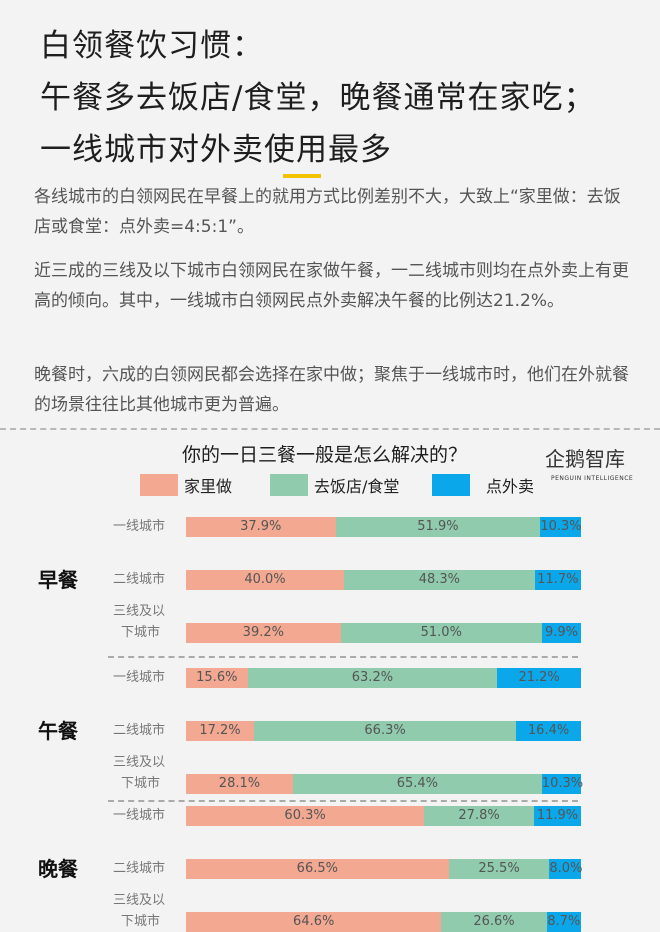 The width and height of the screenshot is (660, 932). I want to click on bar-value-label: 40.0%, so click(265, 579).